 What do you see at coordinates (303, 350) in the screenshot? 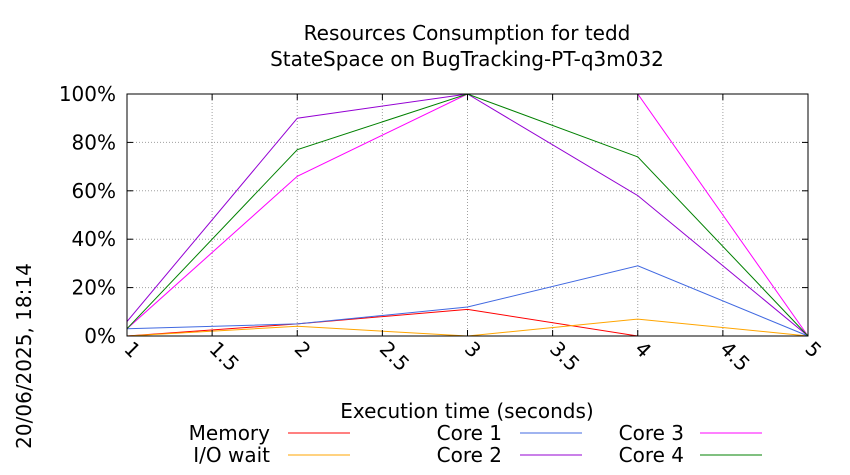
I see `x-tick-label: 2` at bounding box center [303, 350].